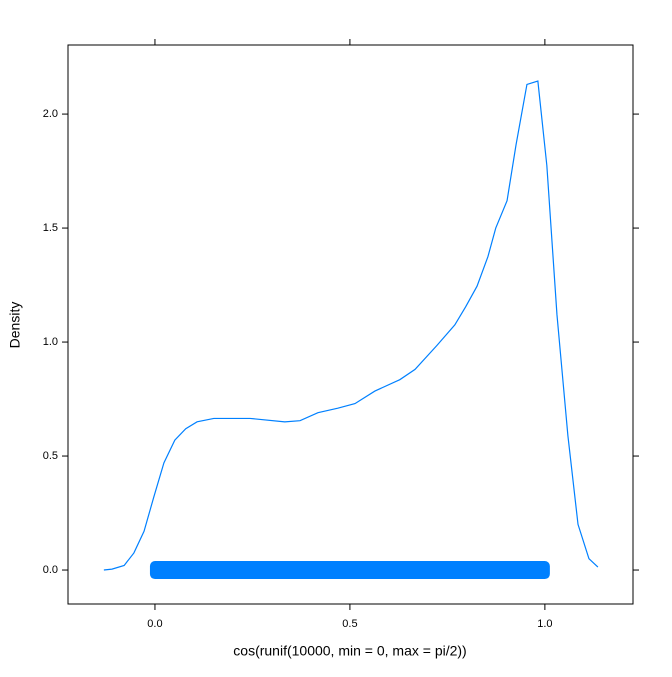  What do you see at coordinates (15, 325) in the screenshot?
I see `y-axis-label: Density` at bounding box center [15, 325].